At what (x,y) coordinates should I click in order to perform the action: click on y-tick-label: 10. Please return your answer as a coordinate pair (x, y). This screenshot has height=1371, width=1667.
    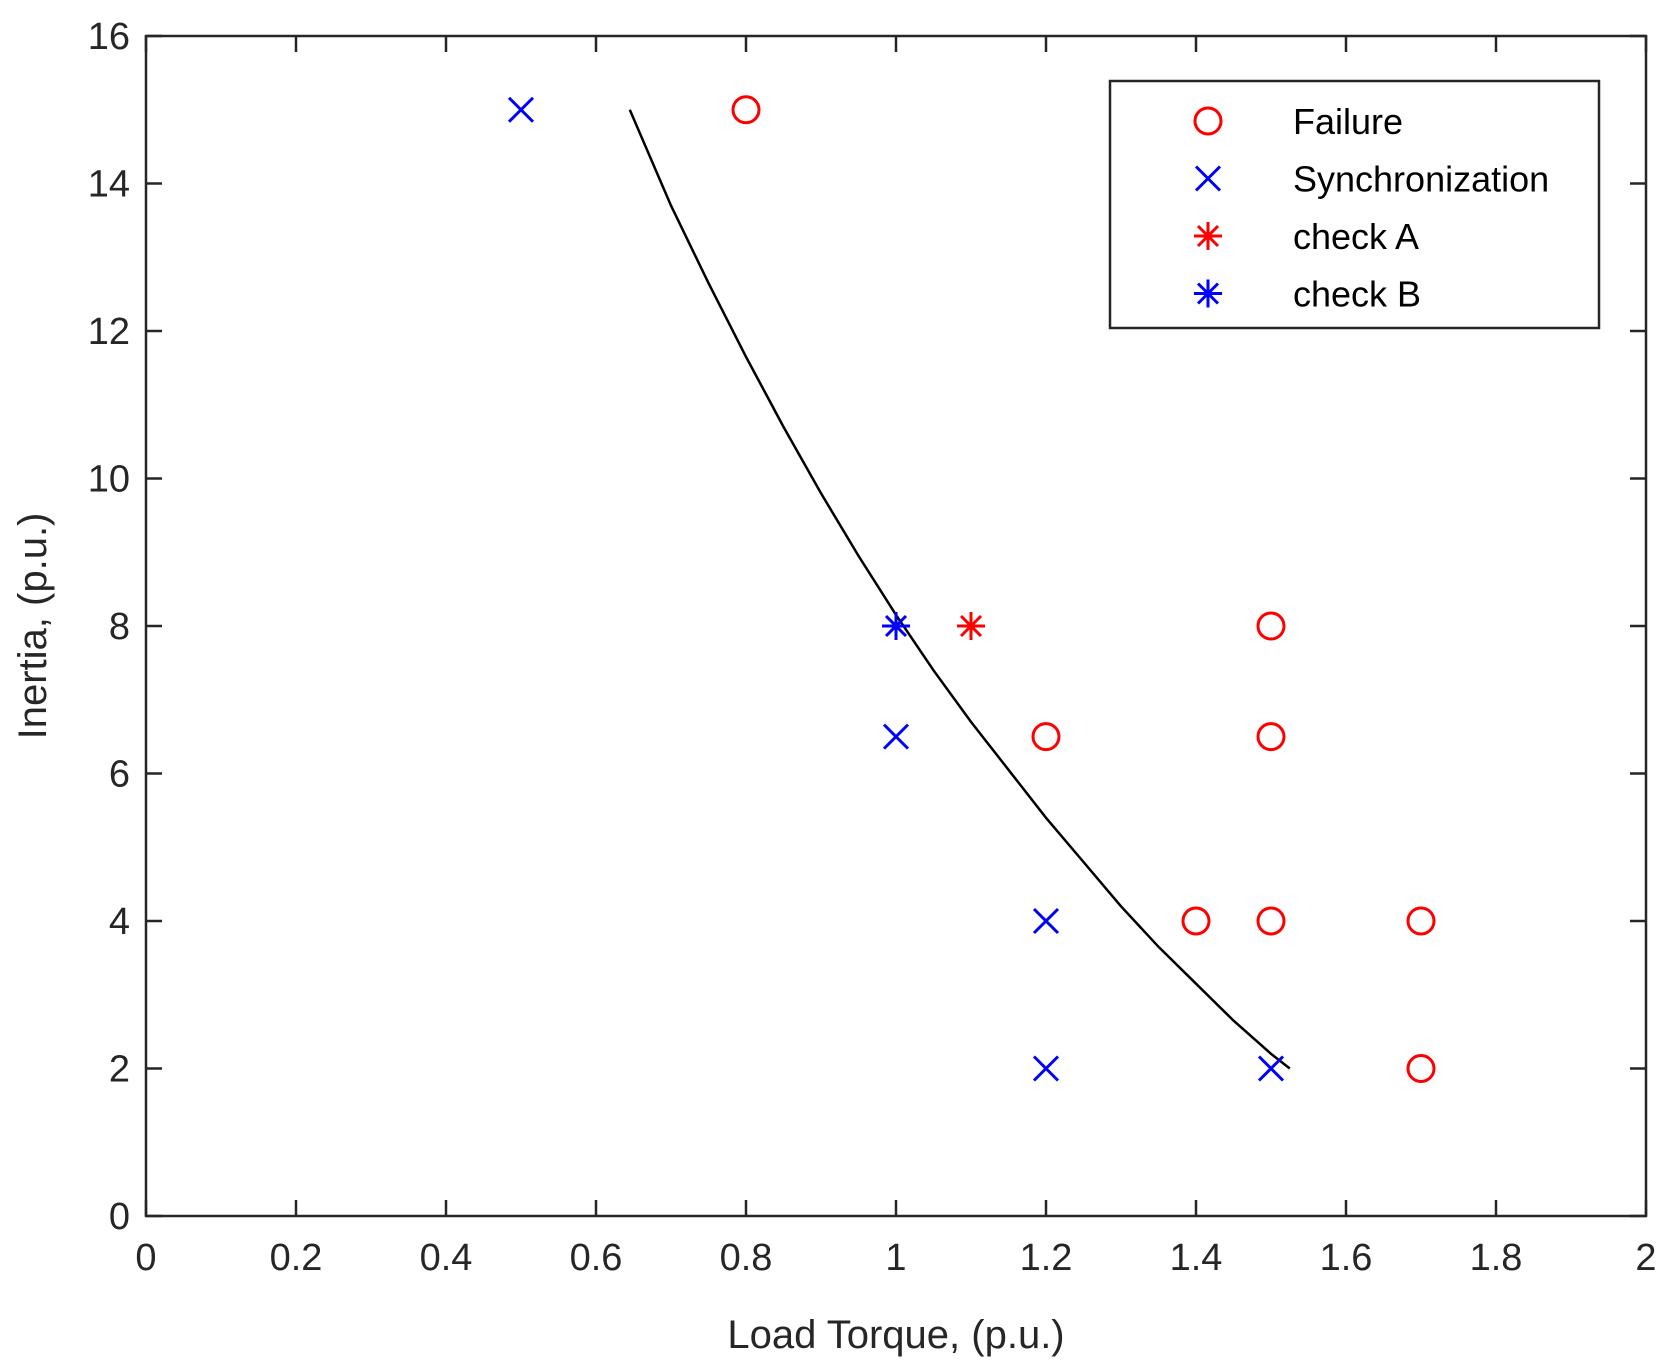
    Looking at the image, I should click on (109, 480).